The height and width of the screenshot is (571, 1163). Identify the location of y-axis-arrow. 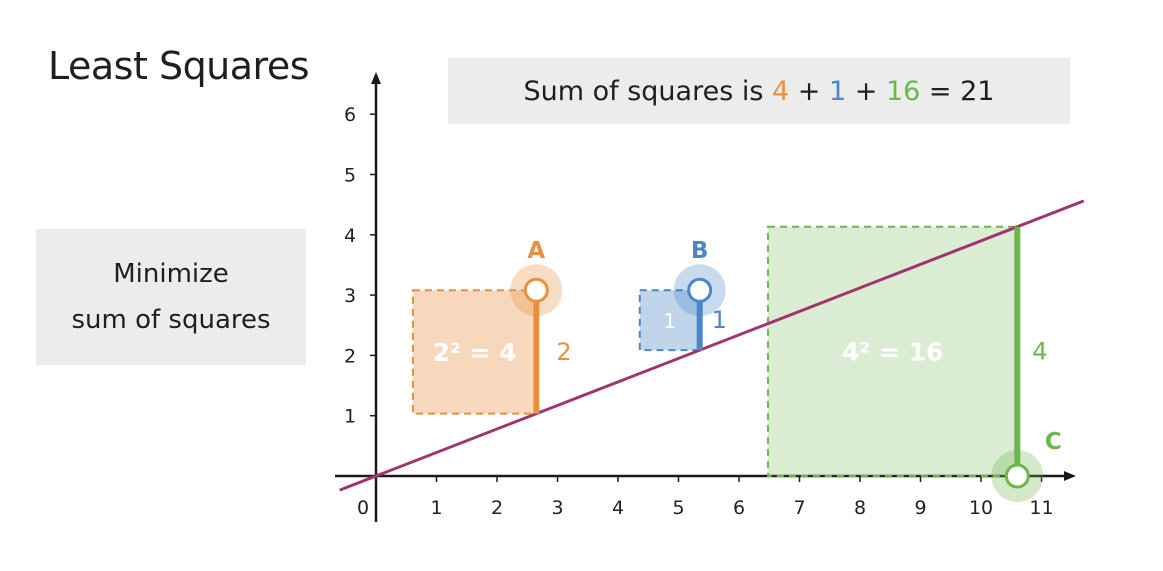
(376, 78).